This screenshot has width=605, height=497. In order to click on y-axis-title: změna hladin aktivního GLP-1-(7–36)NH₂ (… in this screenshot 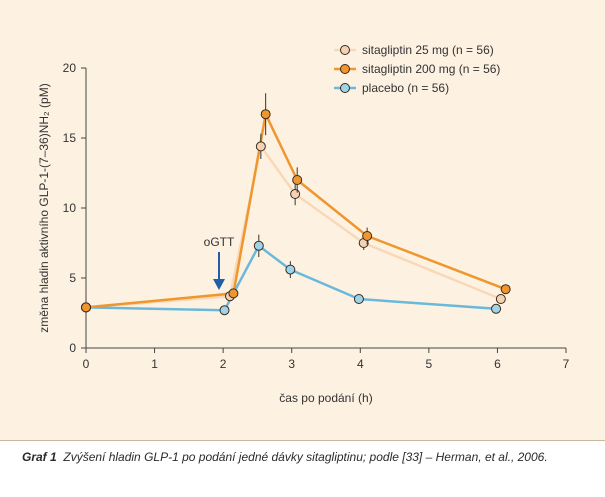, I will do `click(44, 207)`.